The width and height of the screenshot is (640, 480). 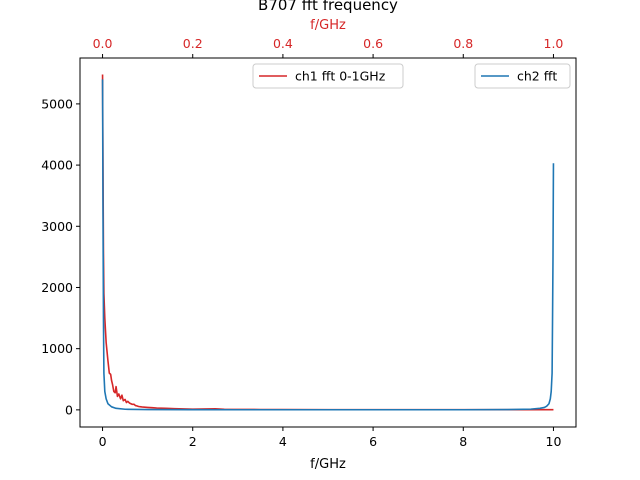 What do you see at coordinates (373, 43) in the screenshot?
I see `top-x-tick-label: 0.6` at bounding box center [373, 43].